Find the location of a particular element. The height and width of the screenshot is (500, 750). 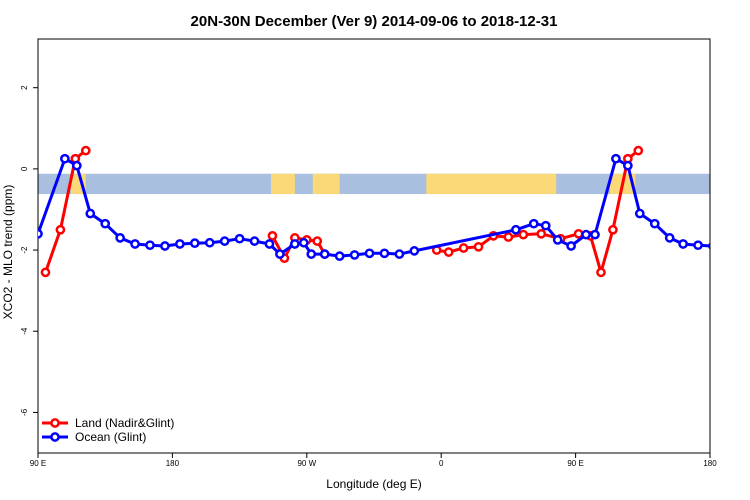

y-tick-label: 0 is located at coordinates (24, 168).